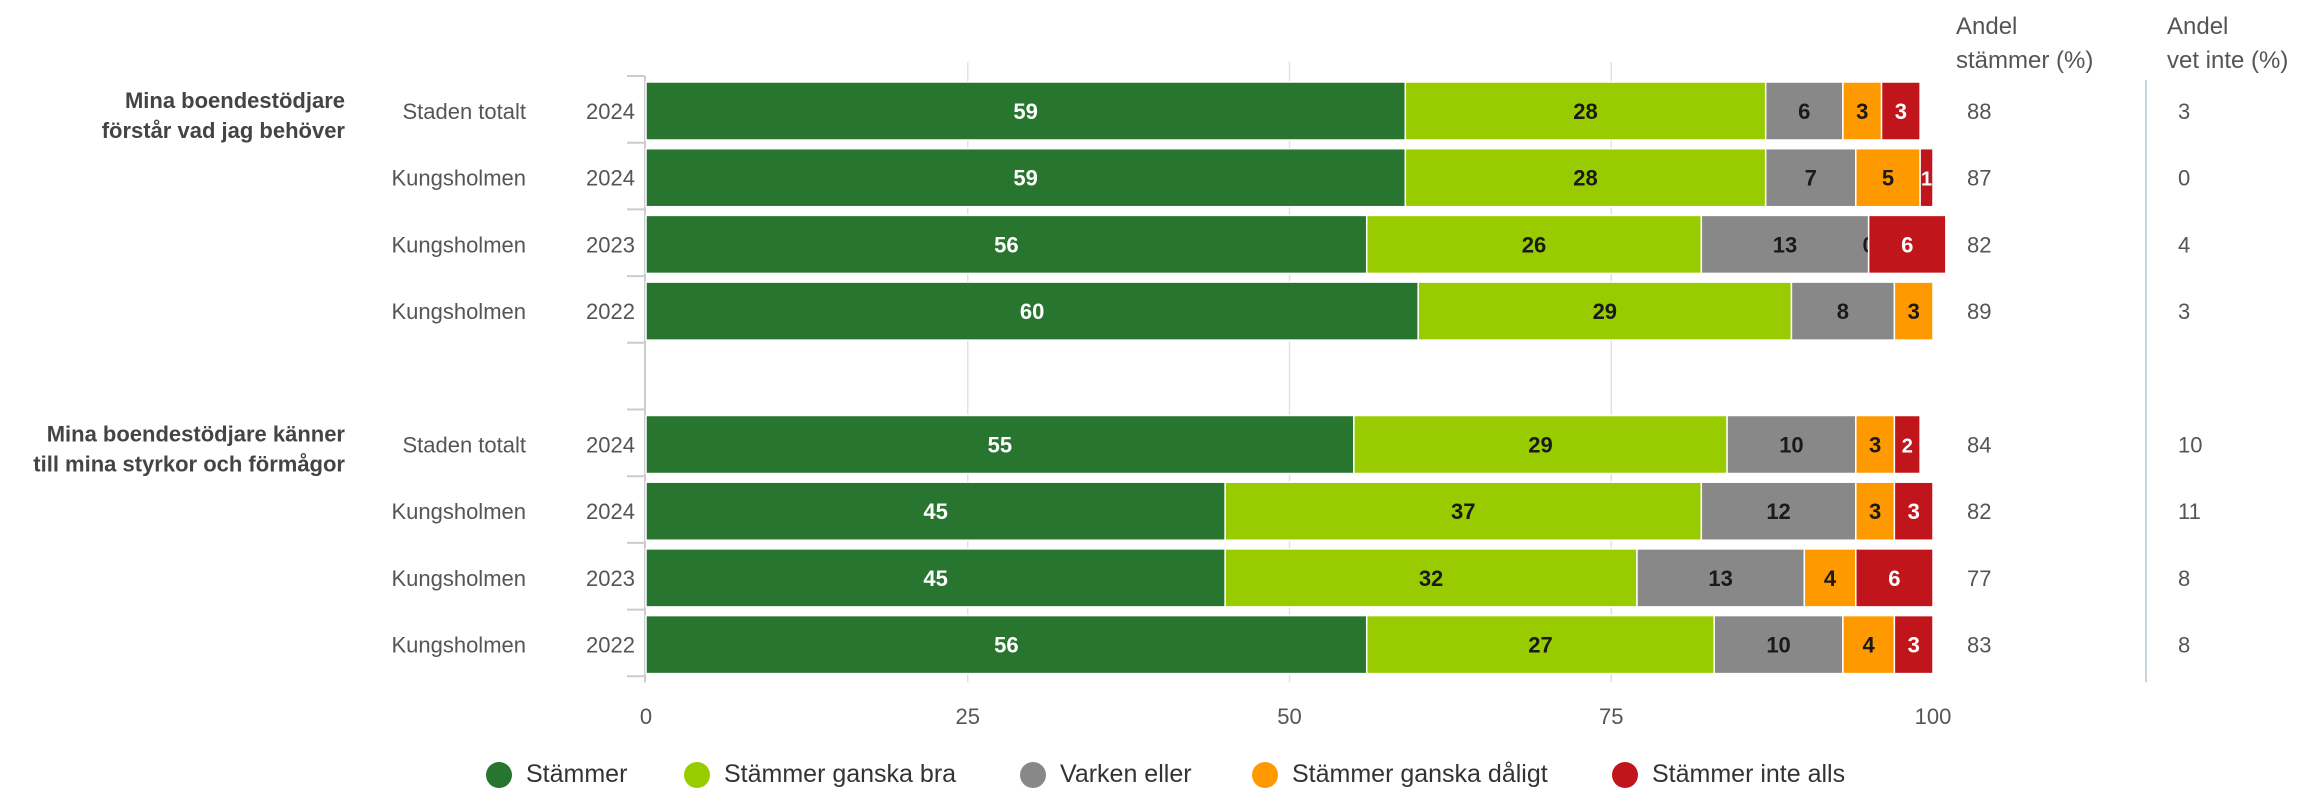 The image size is (2304, 798). Describe the element at coordinates (1979, 511) in the screenshot. I see `andel-stammer-value: 82` at that location.